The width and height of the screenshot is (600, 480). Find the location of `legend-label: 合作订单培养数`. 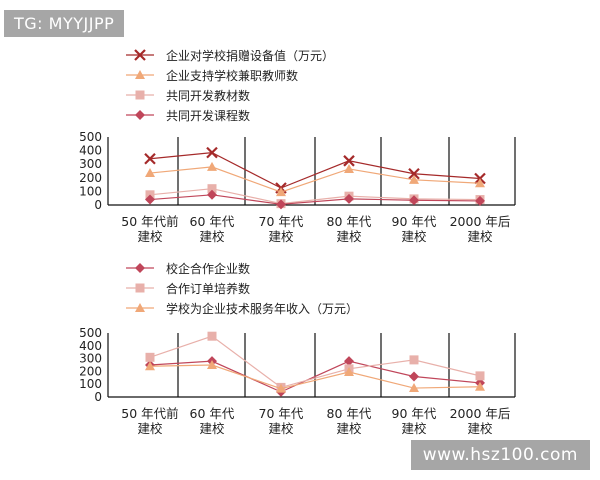

legend-label: 合作订单培养数 is located at coordinates (208, 288).